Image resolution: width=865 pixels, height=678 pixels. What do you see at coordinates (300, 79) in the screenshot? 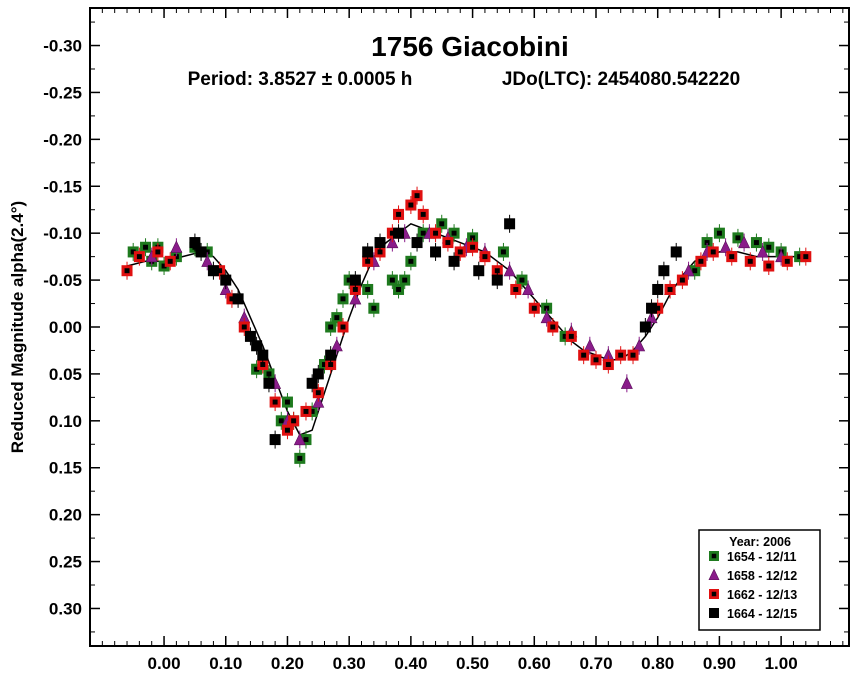
I see `period-label: Period: 3.8527 ± 0.0005 h` at bounding box center [300, 79].